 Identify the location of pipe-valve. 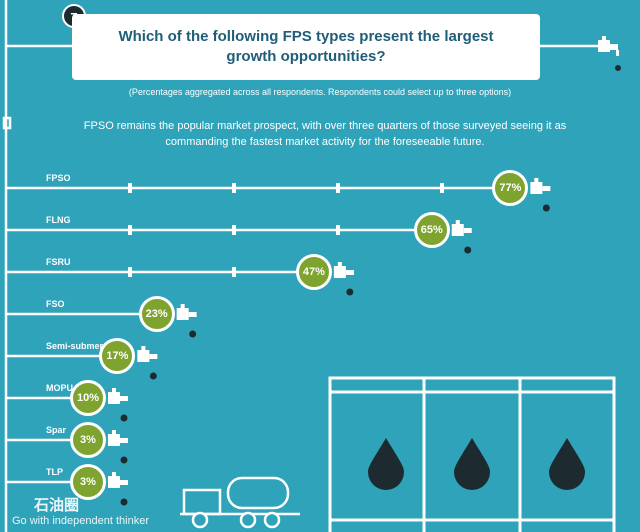
(7, 123).